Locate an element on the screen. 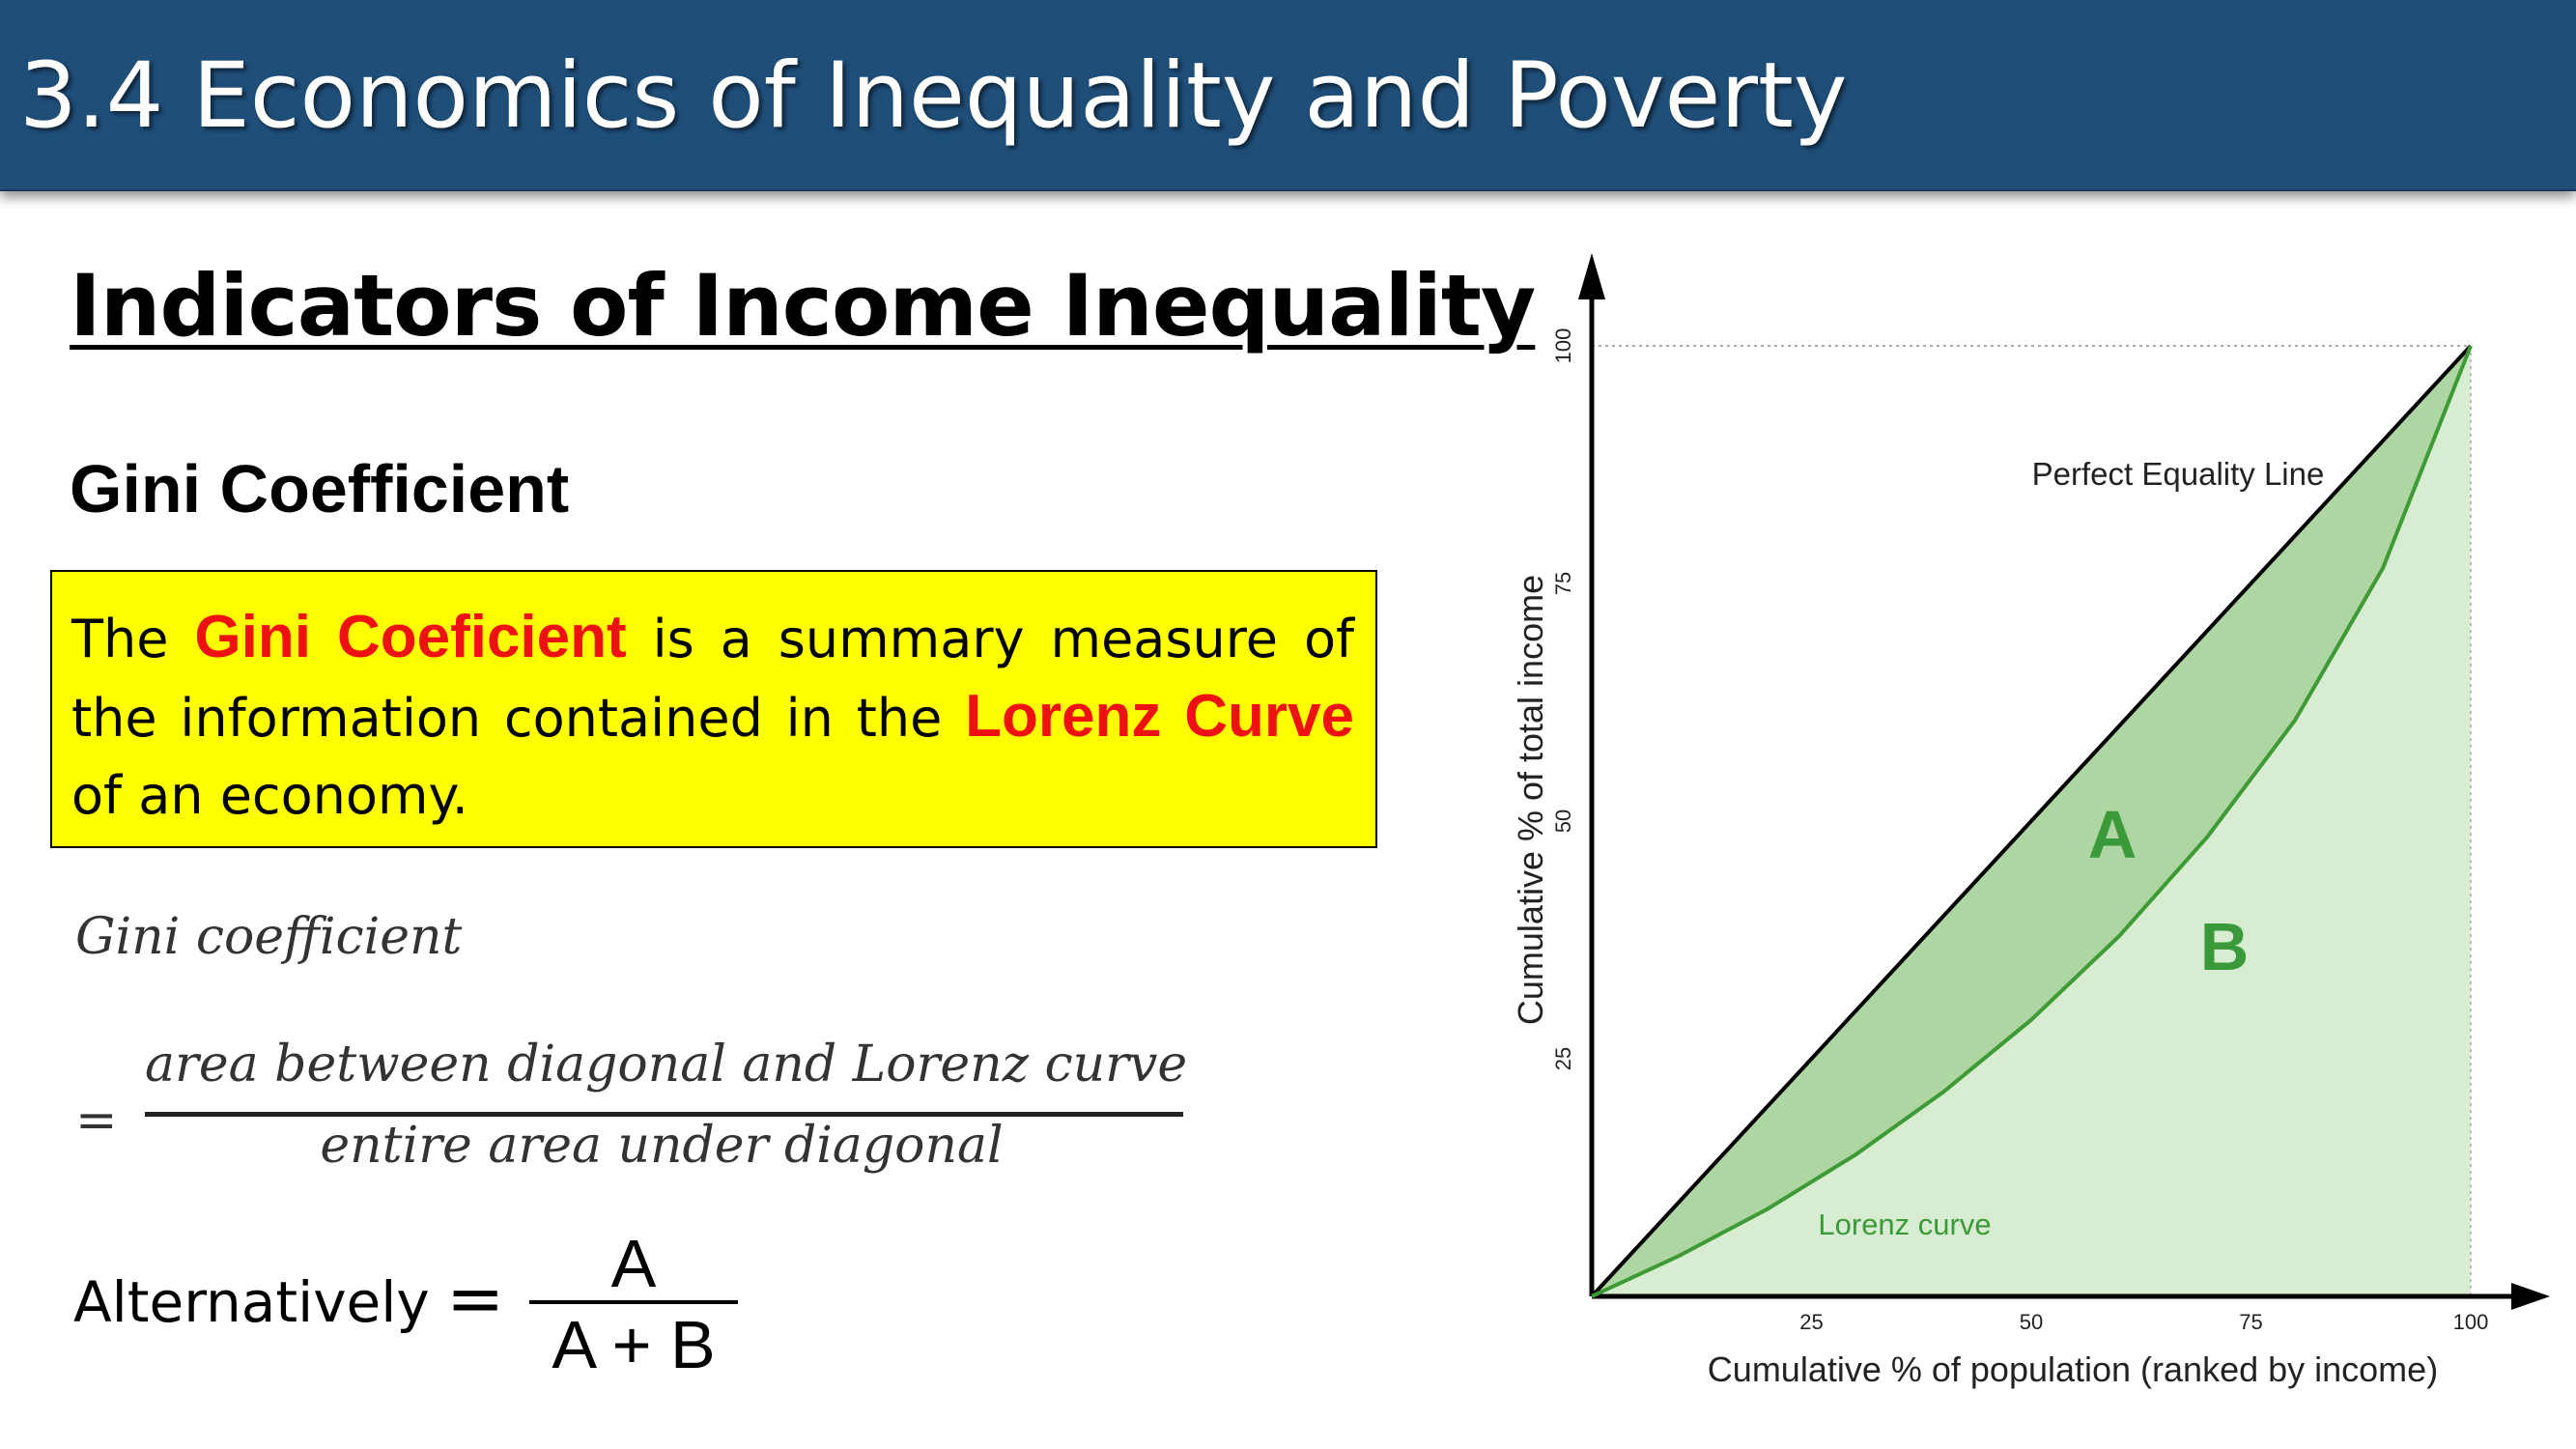 Image resolution: width=2576 pixels, height=1449 pixels. slide-title: 3.4 Economics of Inequality and Poverty is located at coordinates (933, 96).